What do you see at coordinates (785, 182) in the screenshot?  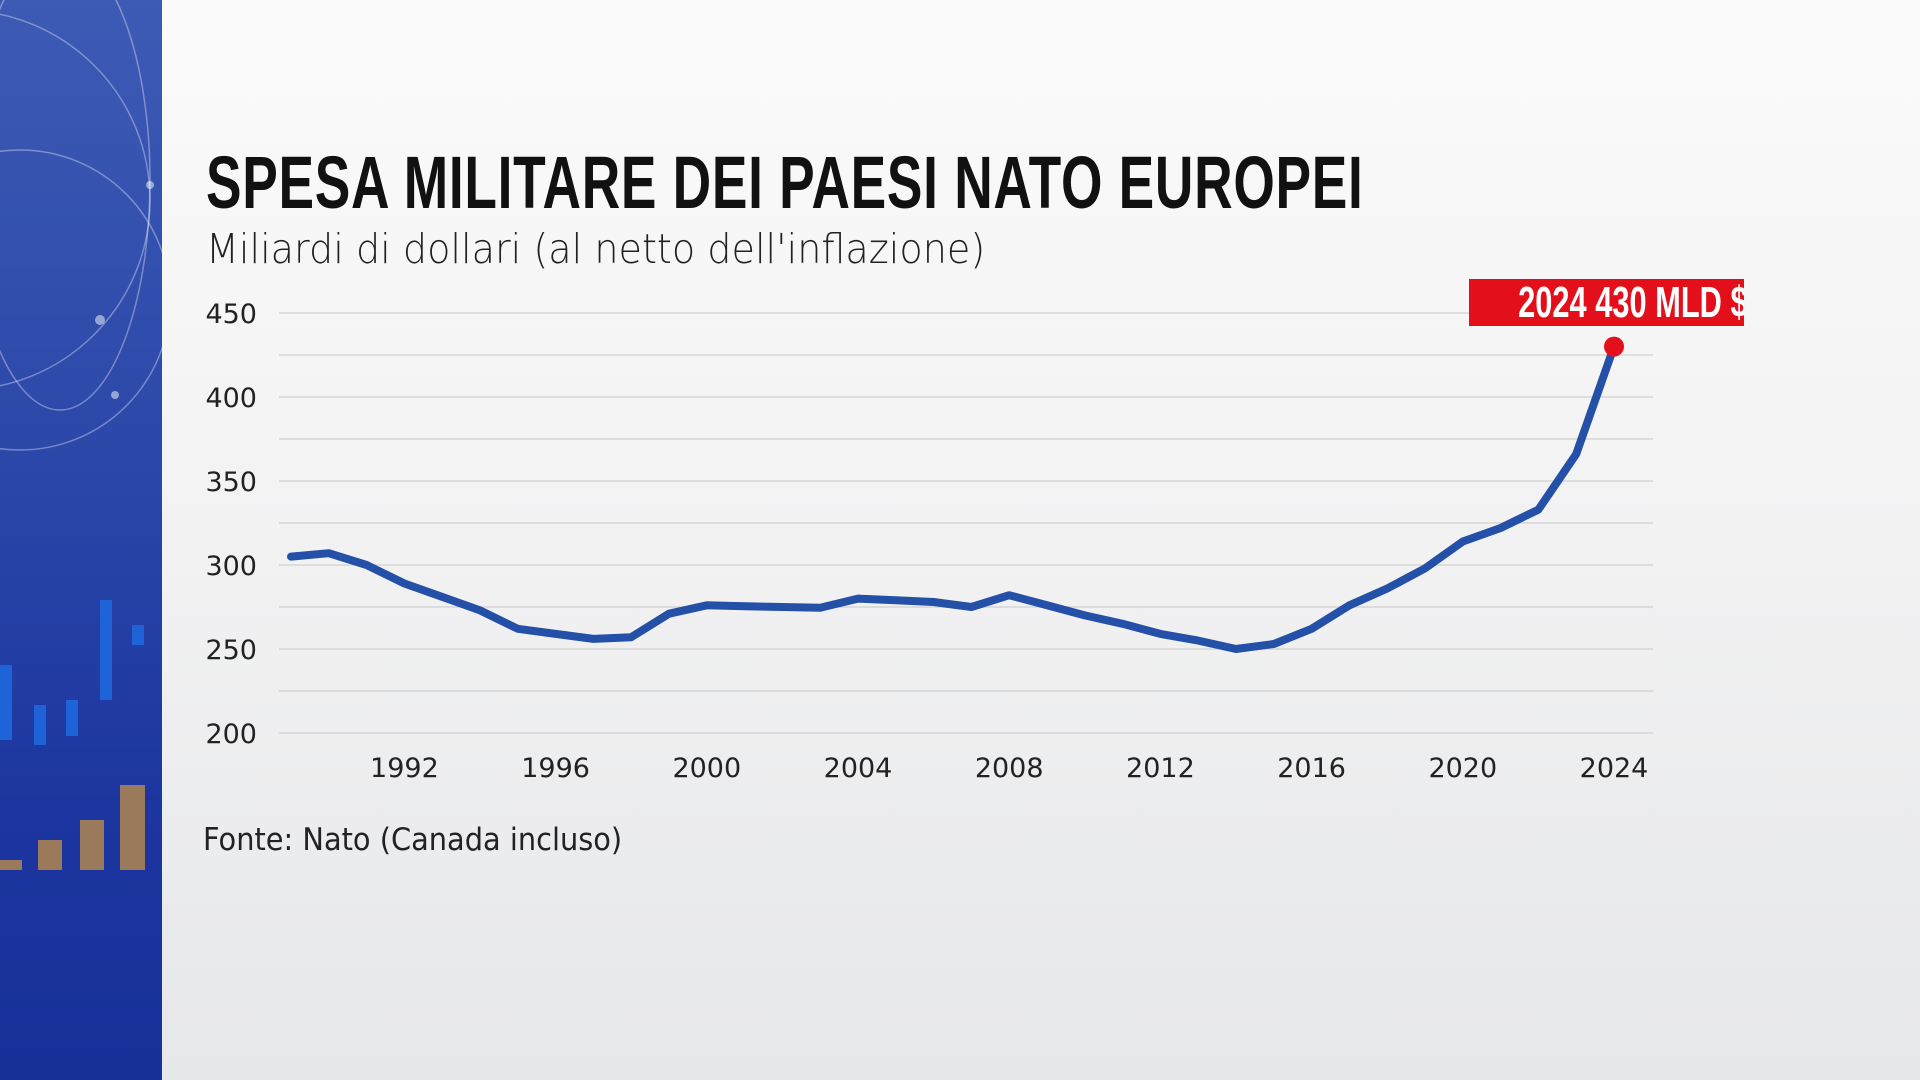 I see `chart-title: SPESA MILITARE DEI PAESI NATO EUROPEI` at bounding box center [785, 182].